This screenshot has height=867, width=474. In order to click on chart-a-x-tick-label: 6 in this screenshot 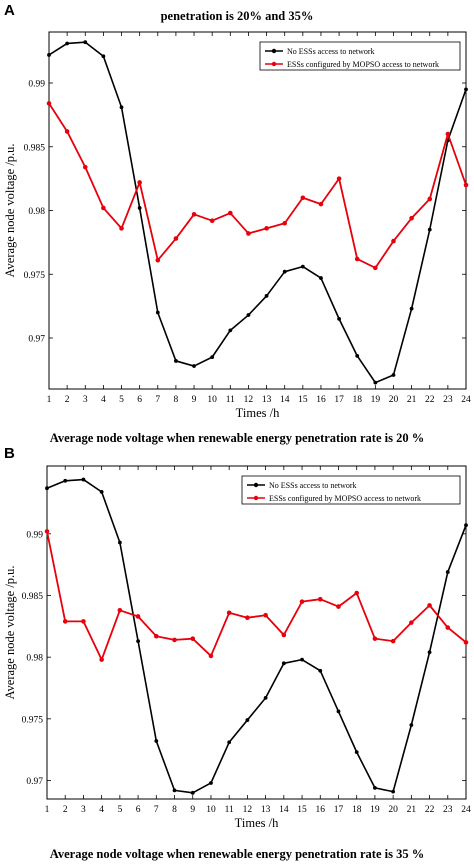, I will do `click(139, 400)`.